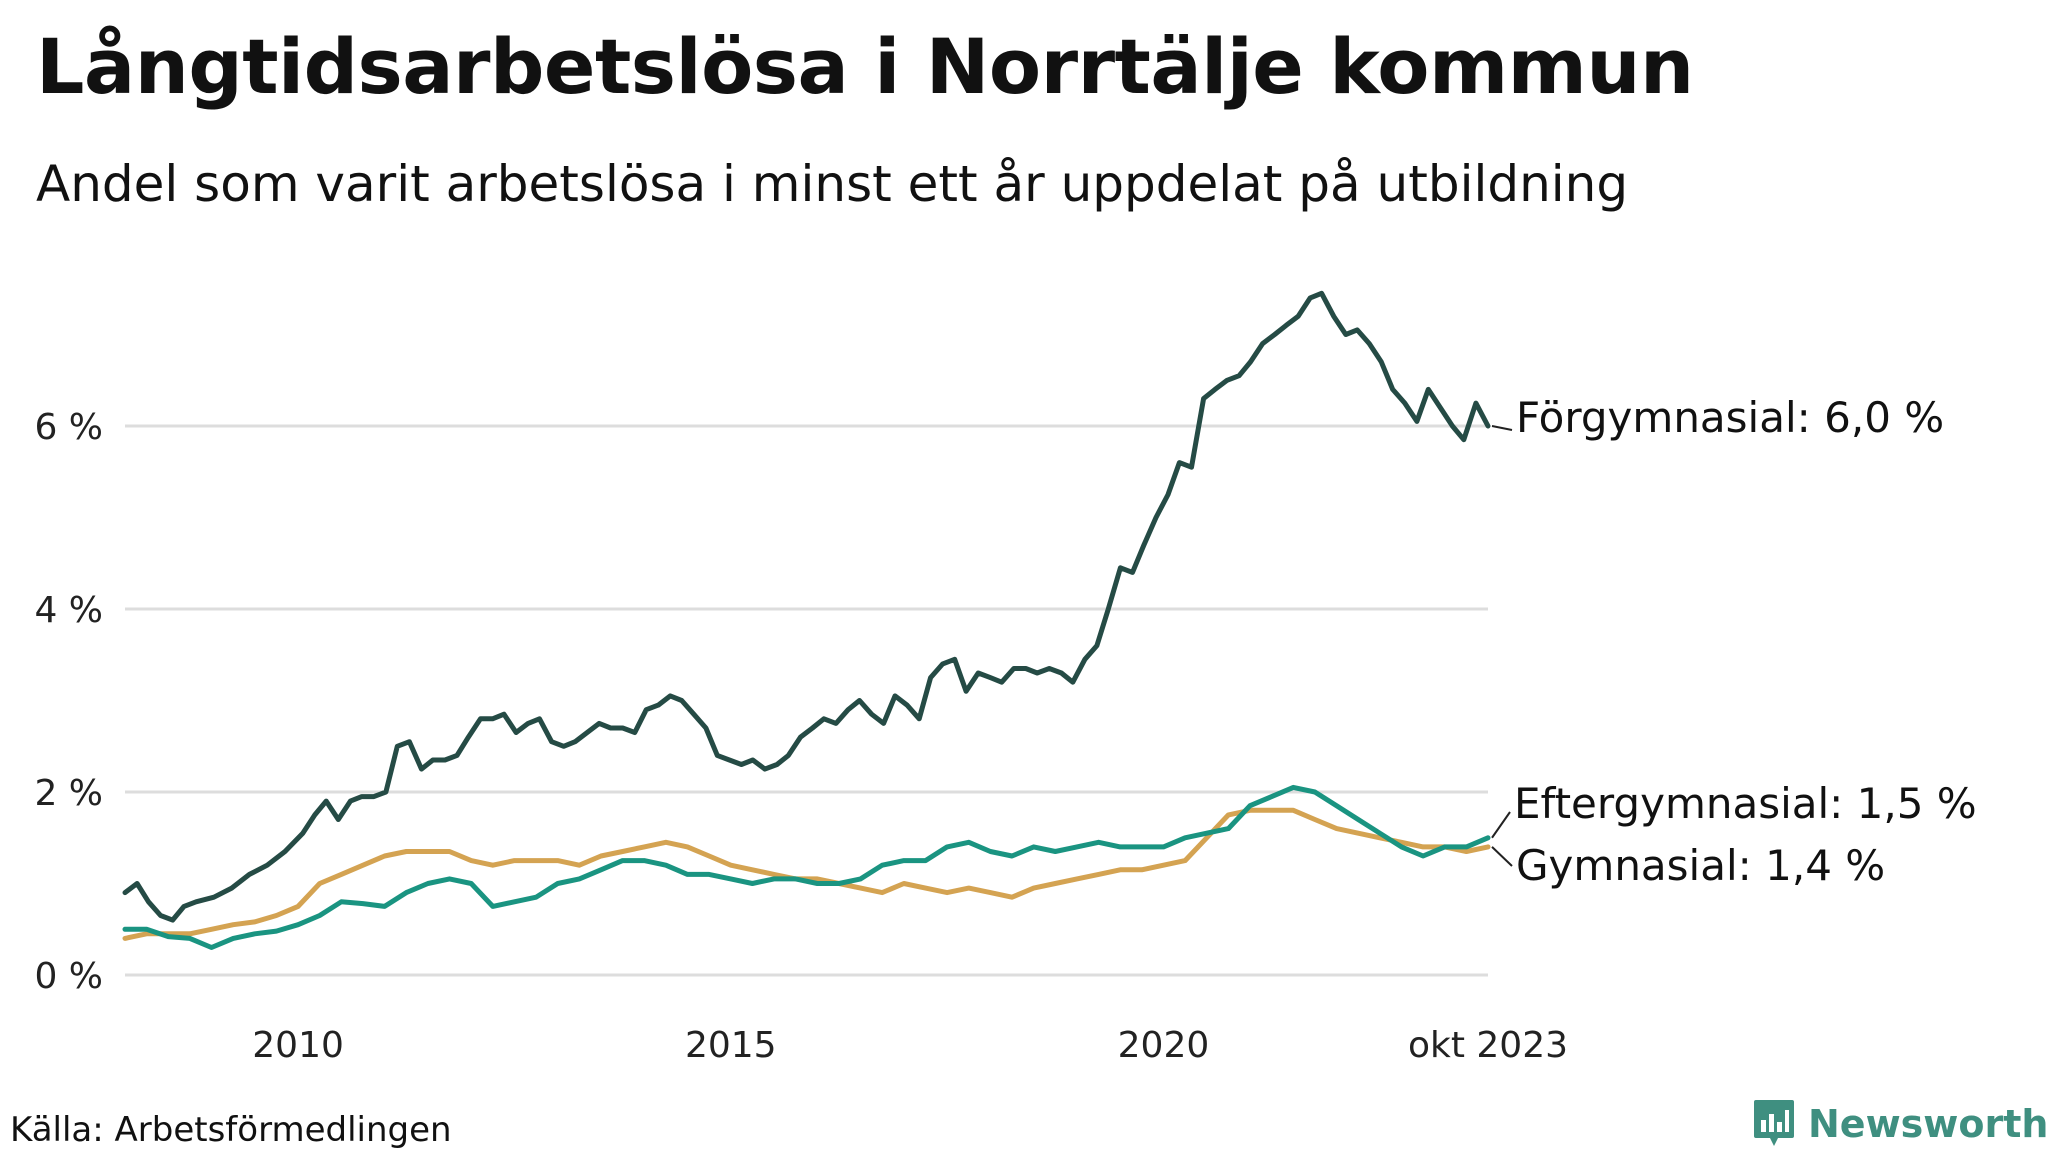 Image resolution: width=2048 pixels, height=1152 pixels. I want to click on series-line-eftergymnasial, so click(806, 867).